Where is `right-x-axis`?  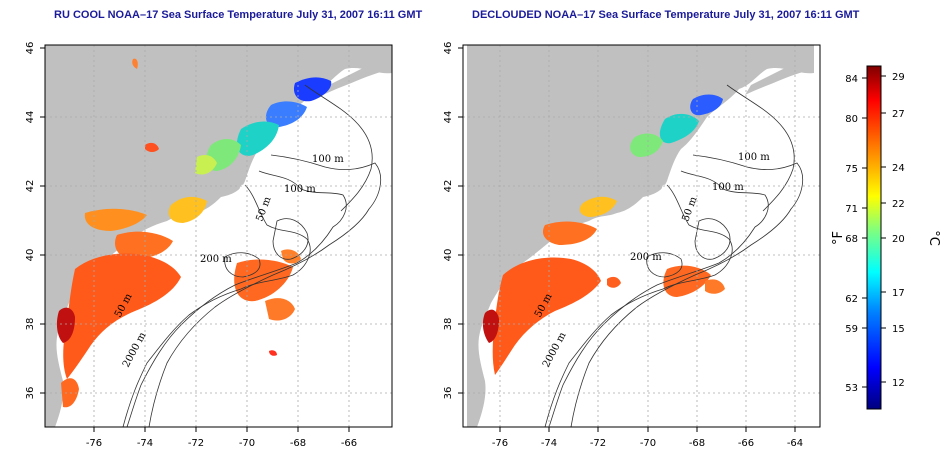 right-x-axis is located at coordinates (647, 429).